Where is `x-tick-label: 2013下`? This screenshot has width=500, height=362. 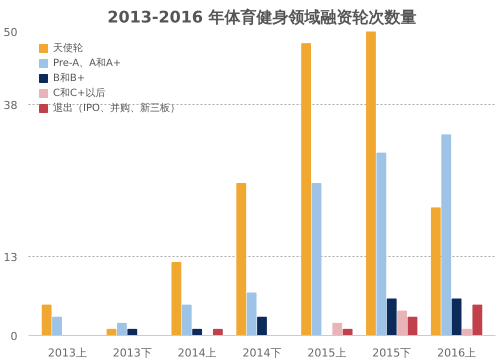 x-tick-label: 2013下 is located at coordinates (132, 353).